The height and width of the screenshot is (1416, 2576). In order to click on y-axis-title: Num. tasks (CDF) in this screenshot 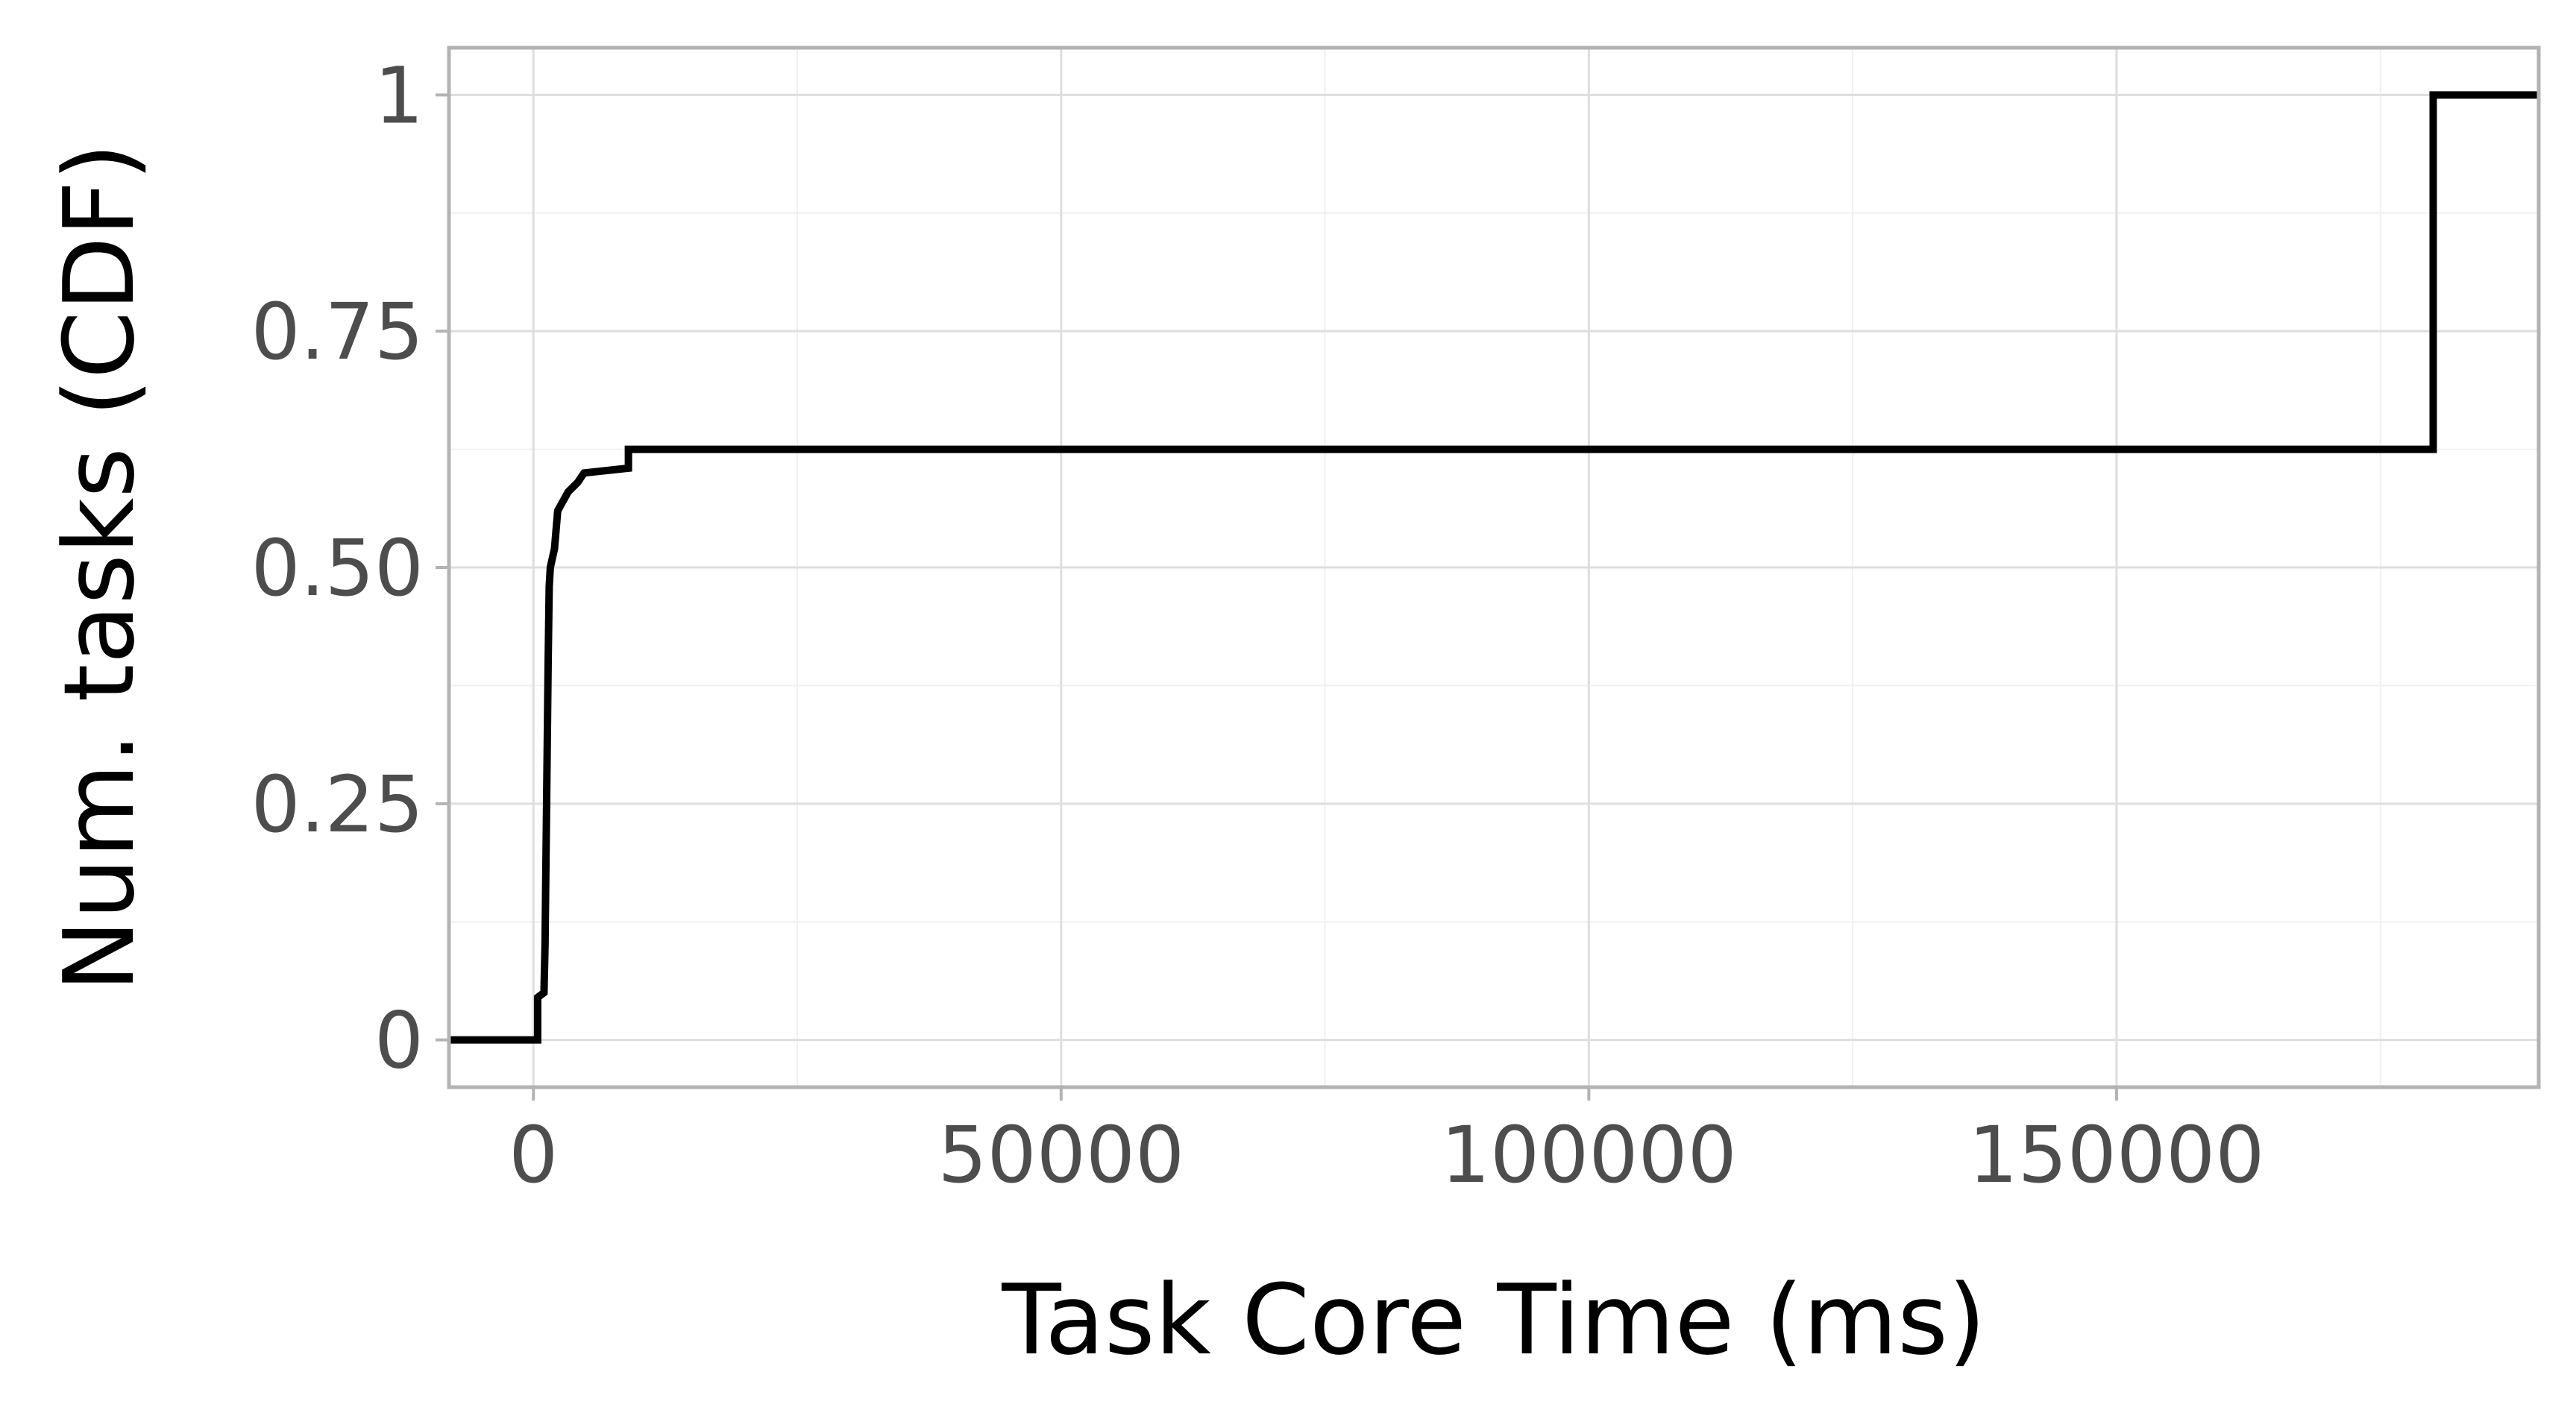, I will do `click(100, 567)`.